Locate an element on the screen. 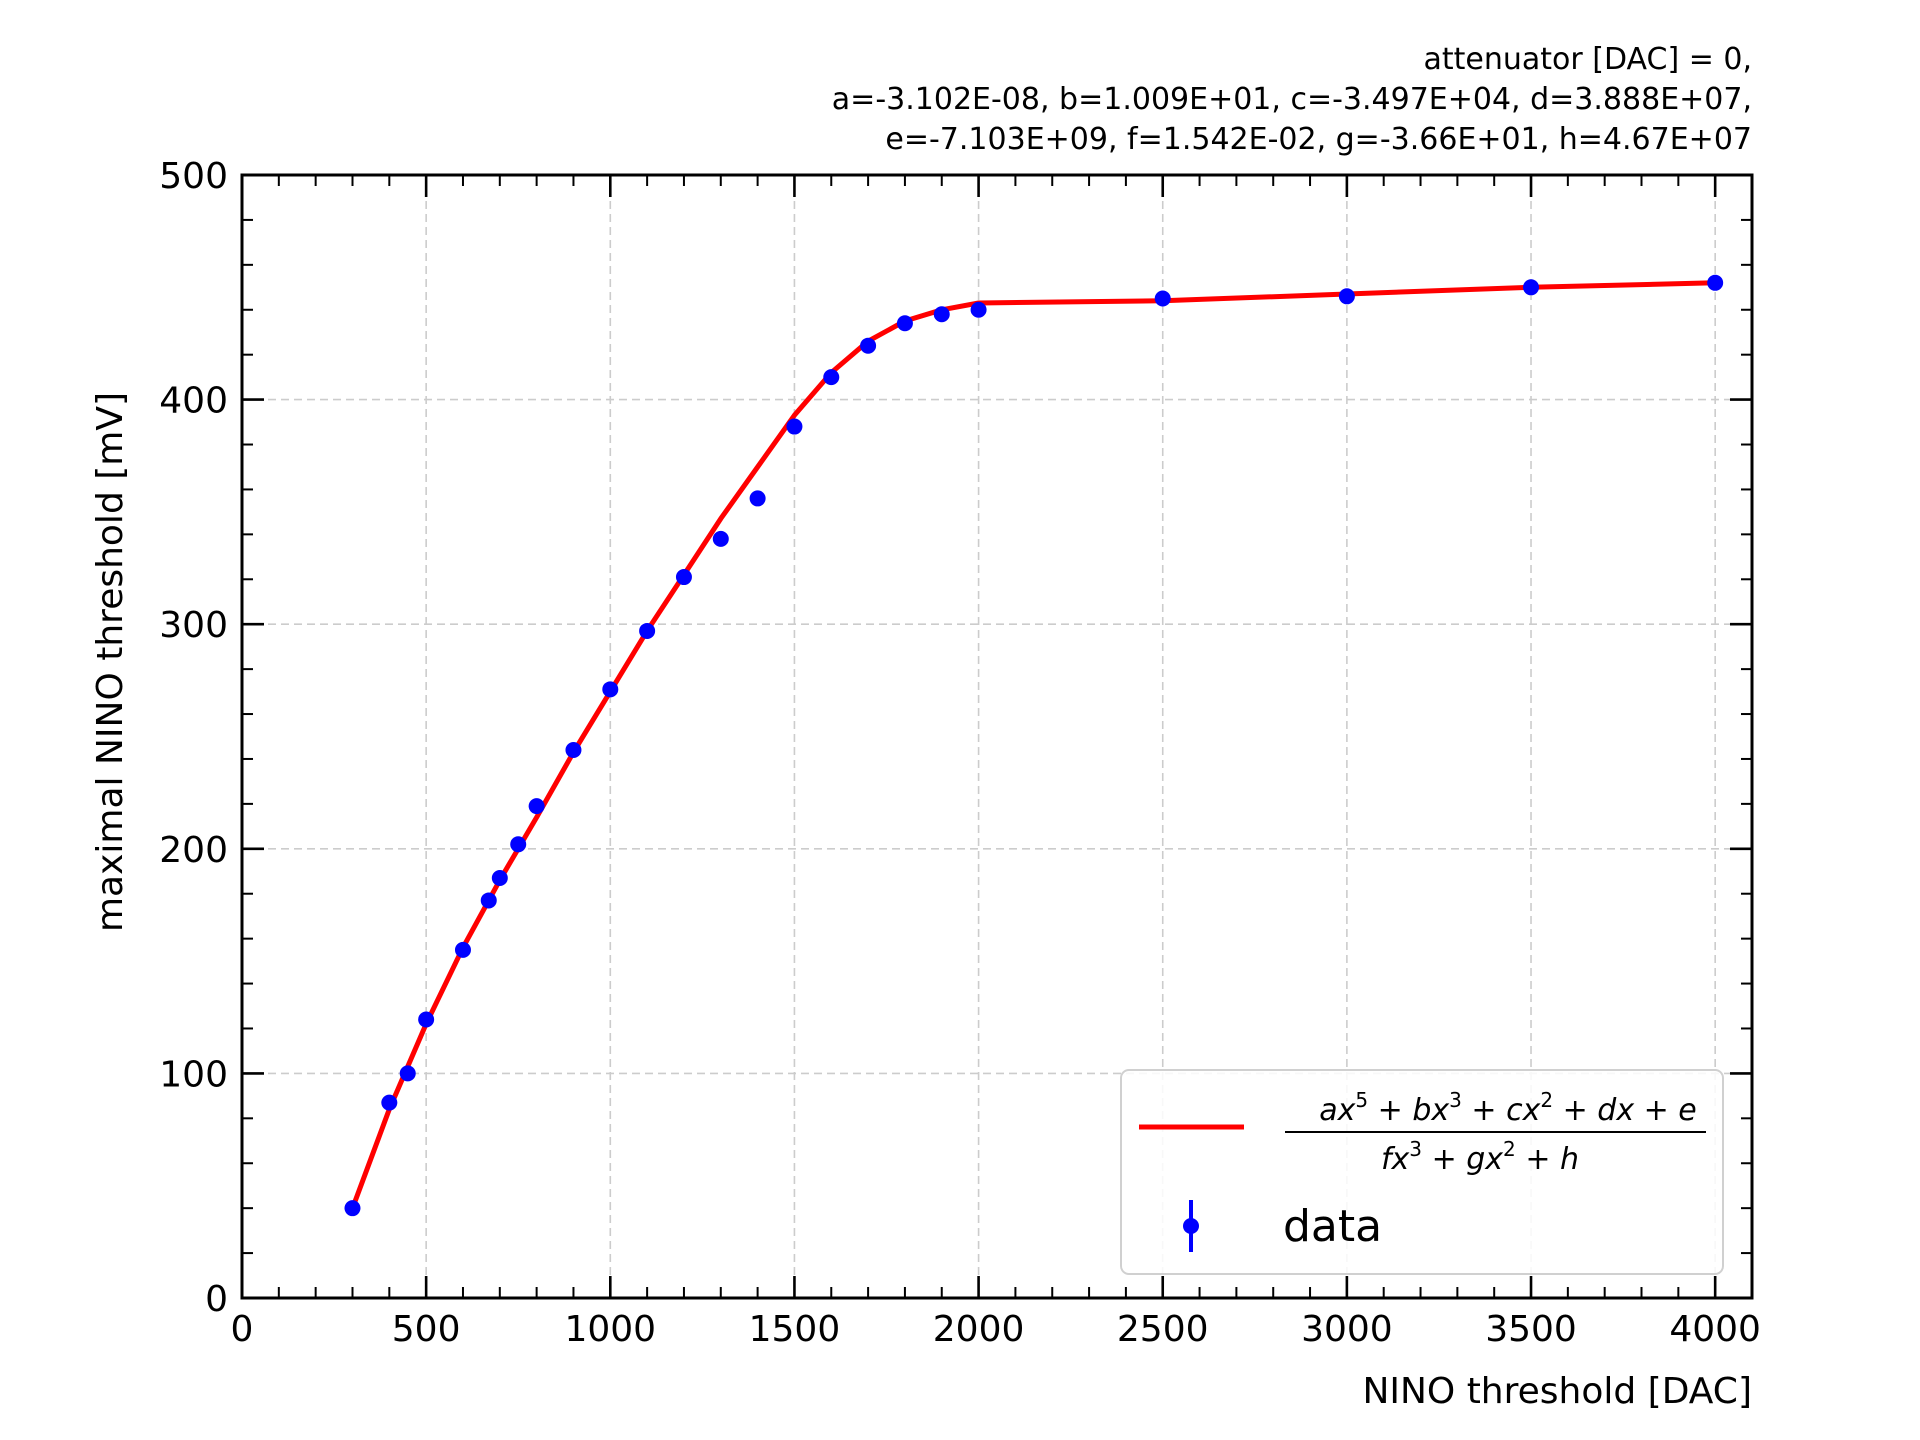 This screenshot has height=1440, width=1920. x-tick-label: 4000 is located at coordinates (1715, 1329).